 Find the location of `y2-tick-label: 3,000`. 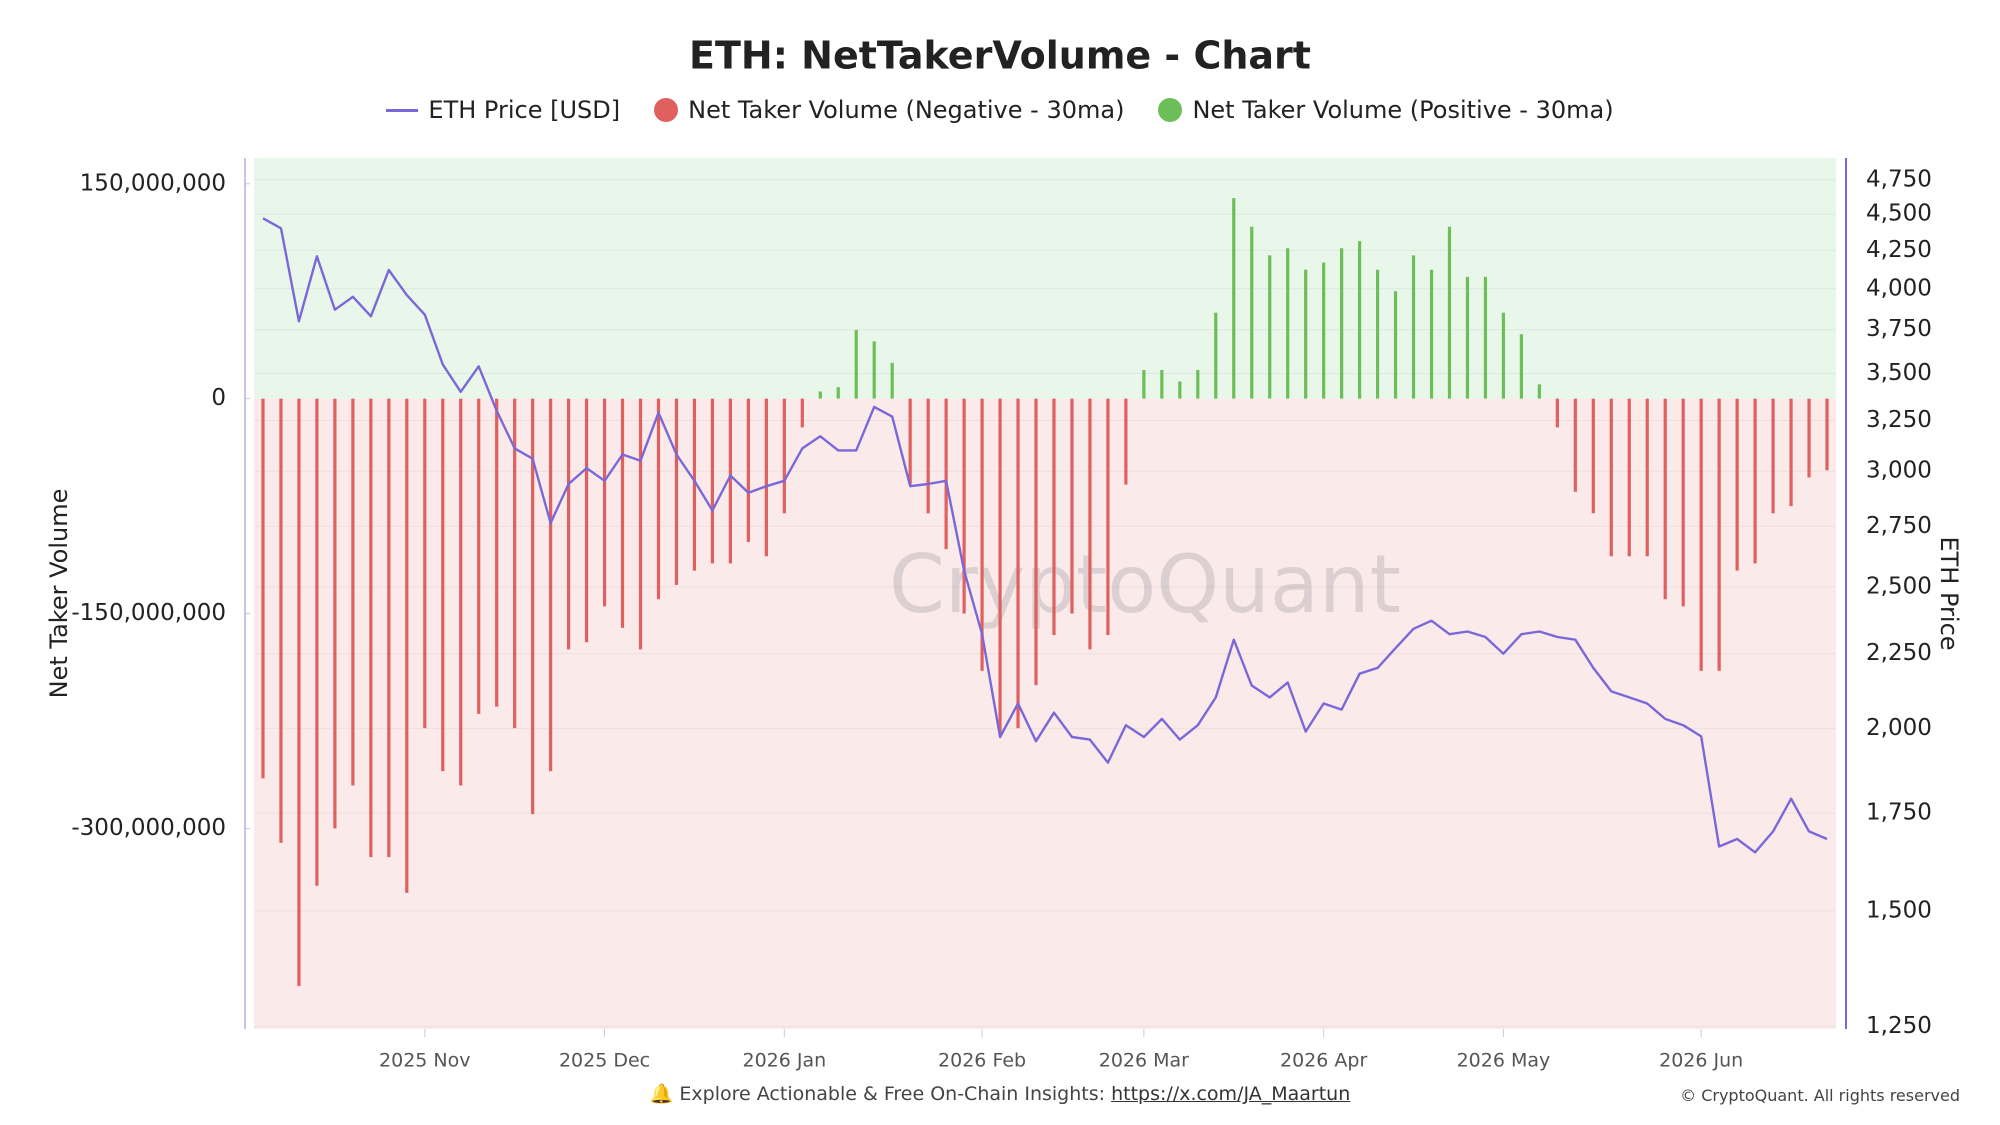

y2-tick-label: 3,000 is located at coordinates (1899, 471).